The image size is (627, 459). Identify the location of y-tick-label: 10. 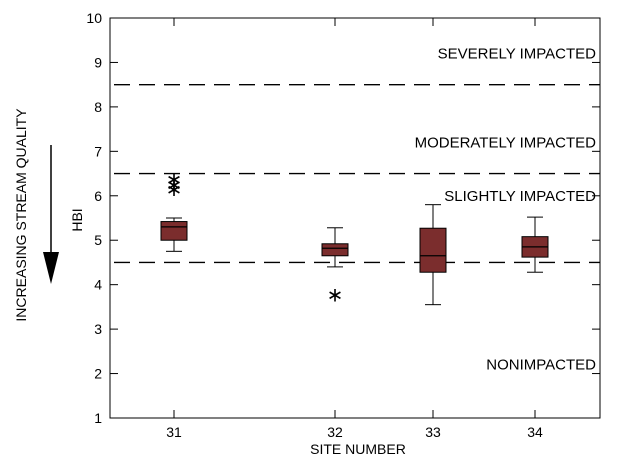
(94, 18).